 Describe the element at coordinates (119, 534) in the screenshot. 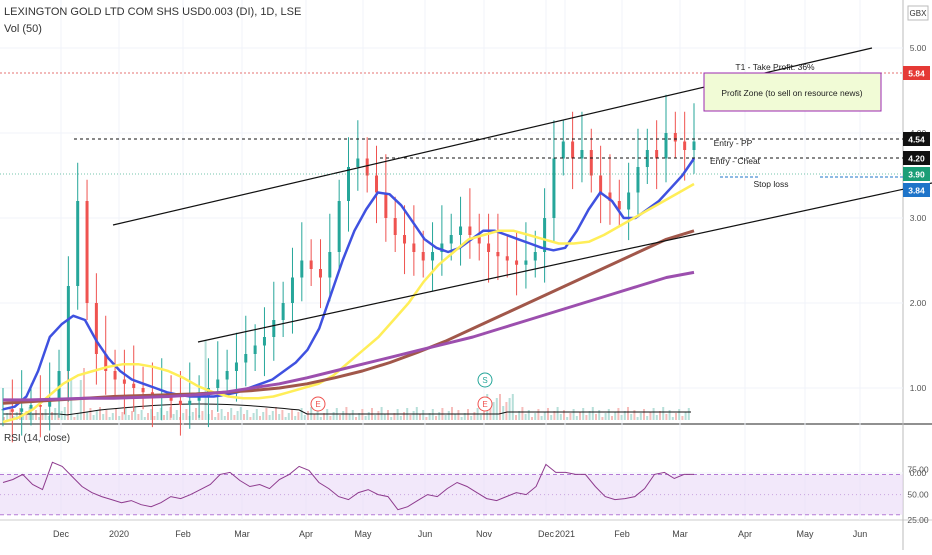

I see `x-tick-label: 2020` at that location.